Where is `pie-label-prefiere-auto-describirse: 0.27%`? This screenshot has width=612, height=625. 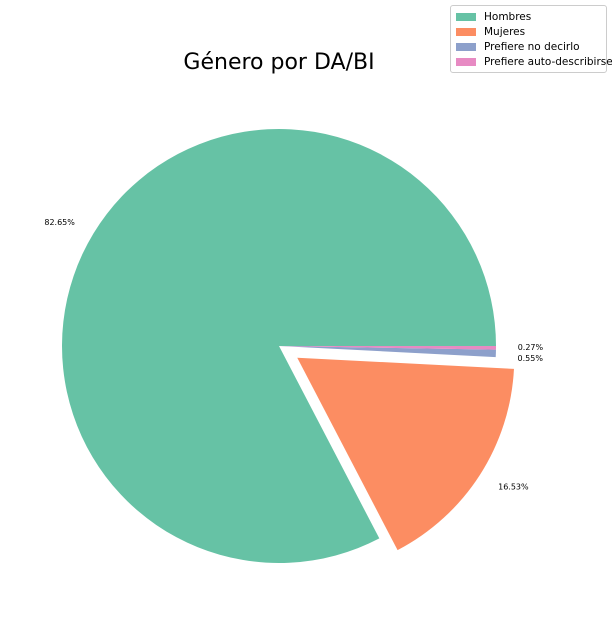 pie-label-prefiere-auto-describirse: 0.27% is located at coordinates (531, 347).